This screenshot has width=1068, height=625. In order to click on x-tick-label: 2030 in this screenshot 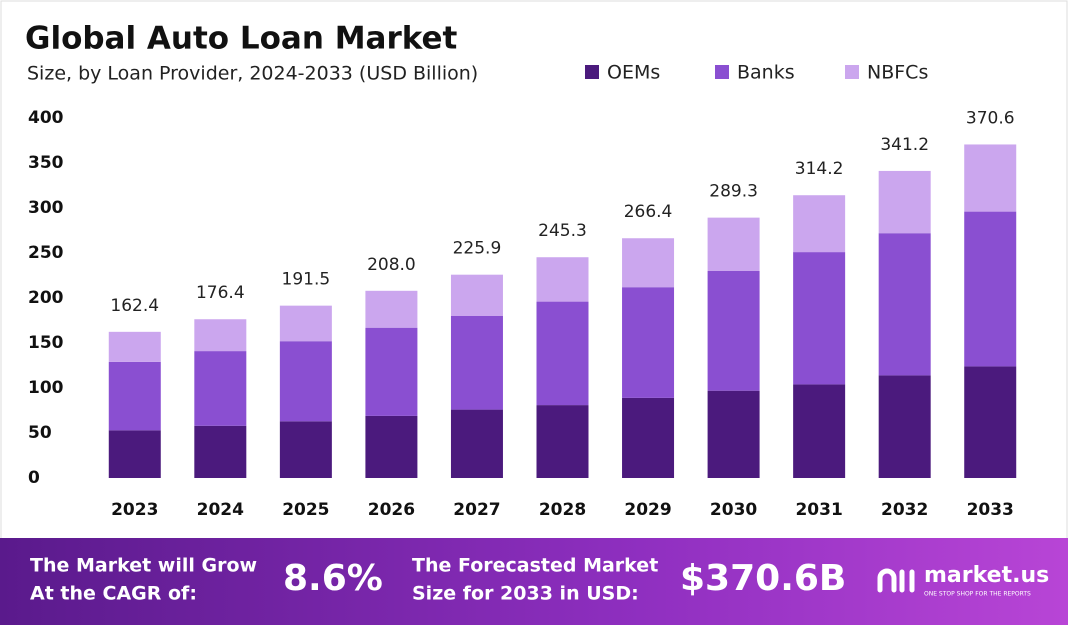, I will do `click(733, 510)`.